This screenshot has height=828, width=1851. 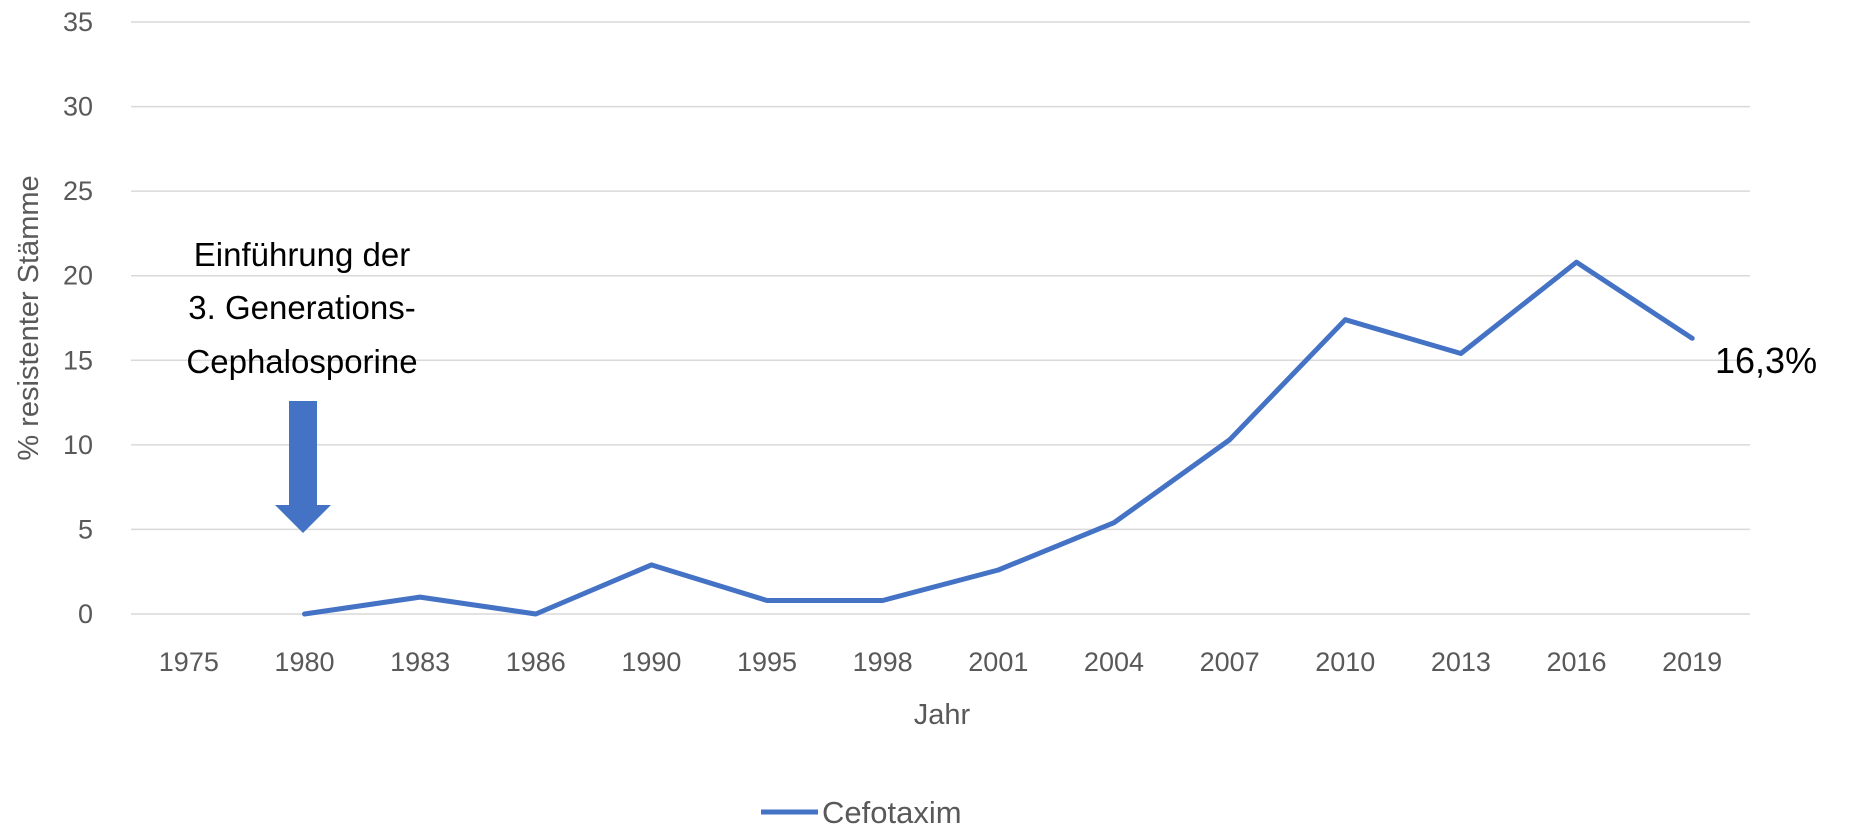 What do you see at coordinates (892, 811) in the screenshot?
I see `legend-label-cefotaxim: Cefotaxim` at bounding box center [892, 811].